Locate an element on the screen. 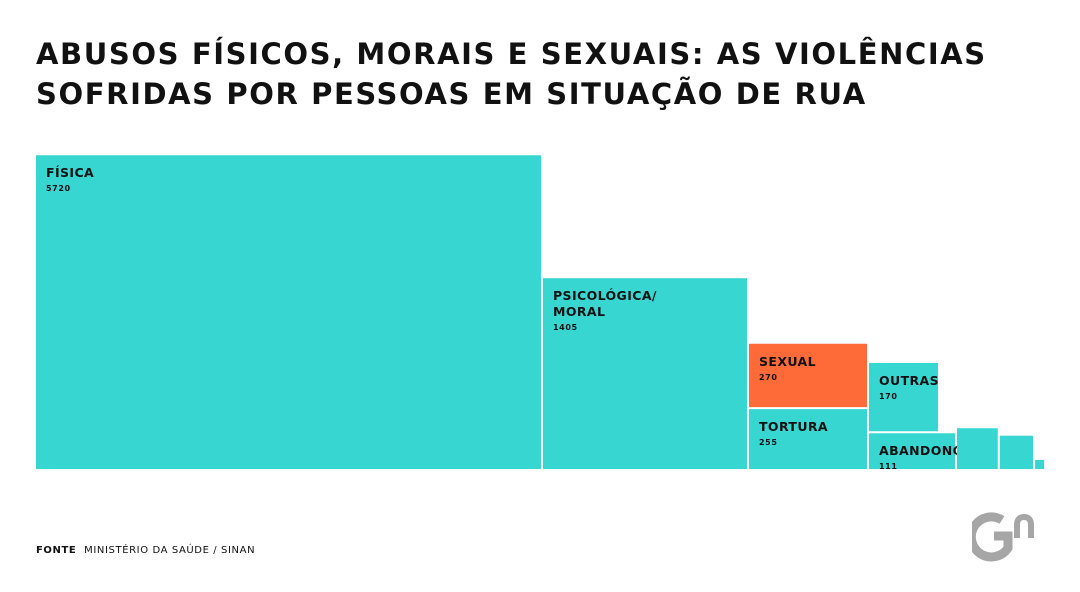 The width and height of the screenshot is (1080, 592). cell-value-4: 170 is located at coordinates (888, 396).